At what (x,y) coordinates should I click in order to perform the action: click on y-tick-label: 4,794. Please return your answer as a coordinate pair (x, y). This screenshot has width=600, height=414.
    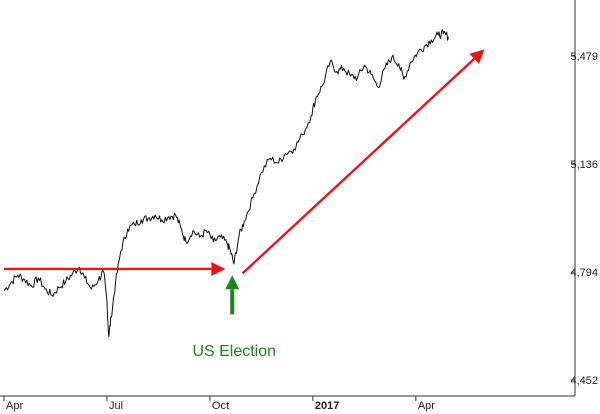
    Looking at the image, I should click on (584, 273).